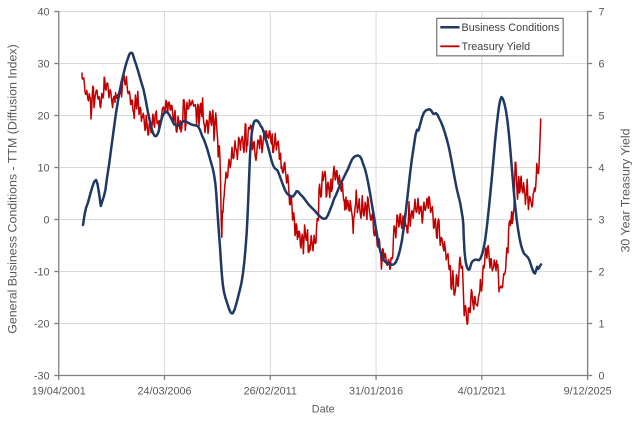 This screenshot has height=423, width=640. What do you see at coordinates (511, 28) in the screenshot?
I see `svg-text: Business Conditions` at bounding box center [511, 28].